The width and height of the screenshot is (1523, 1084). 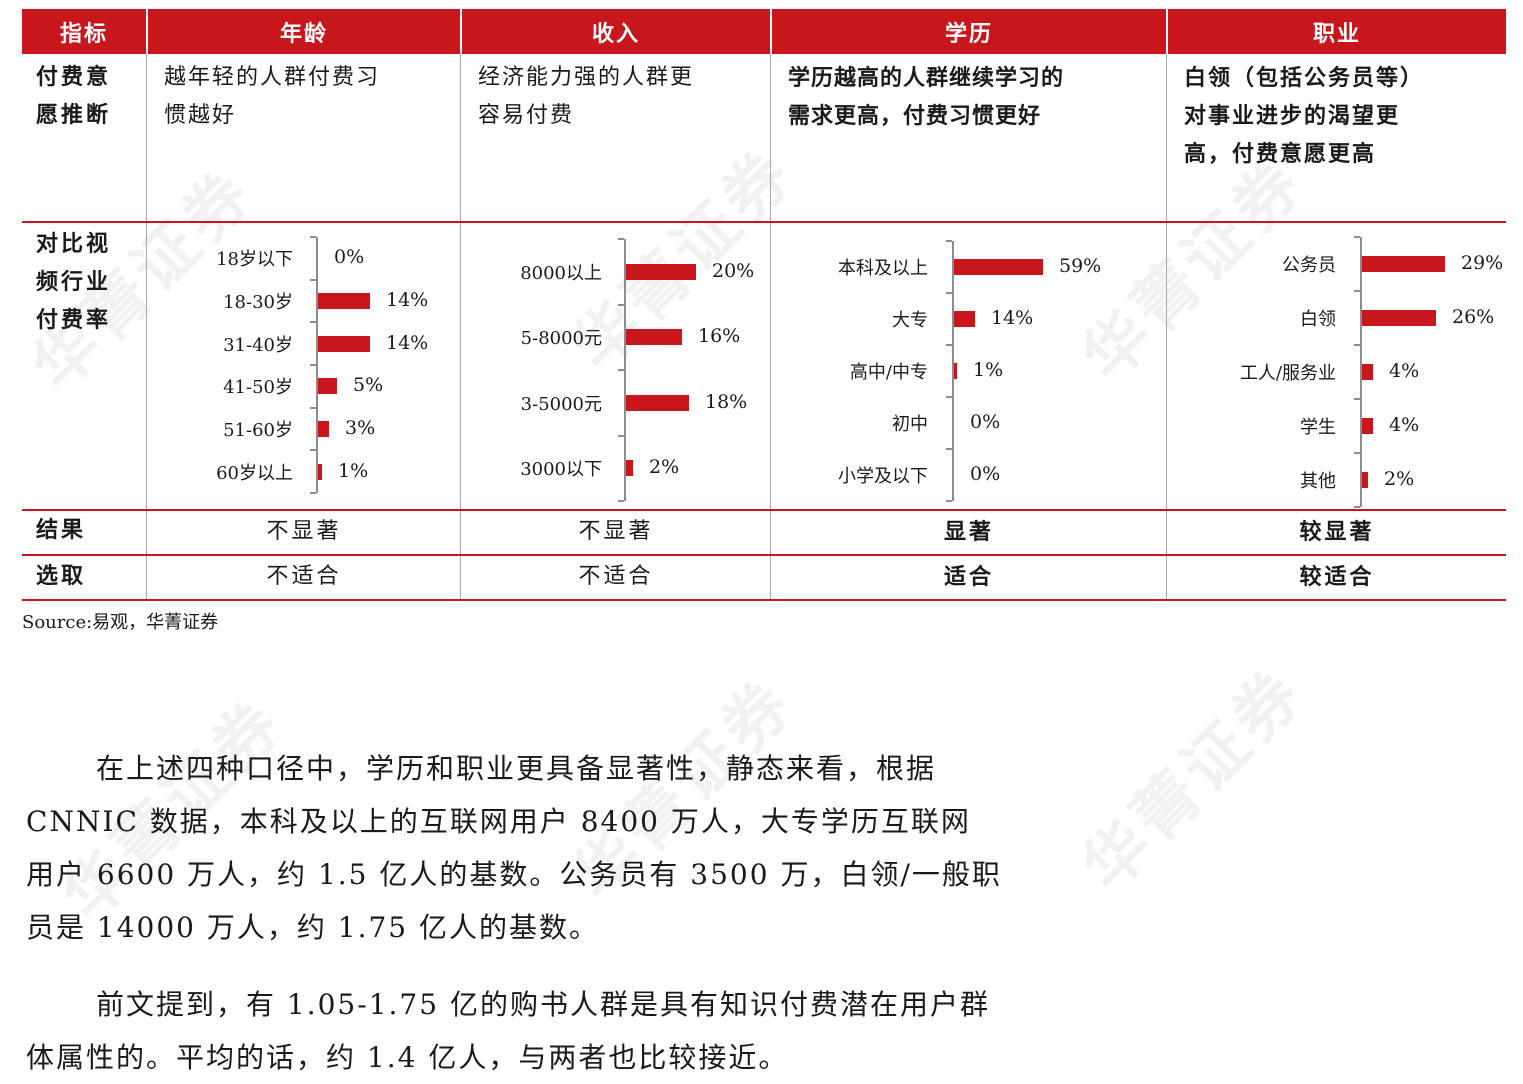 I want to click on inference-occupation: 白领（包括公务员等） 对事业进步的渴望更 高，付费意愿更高, so click(x=1304, y=116).